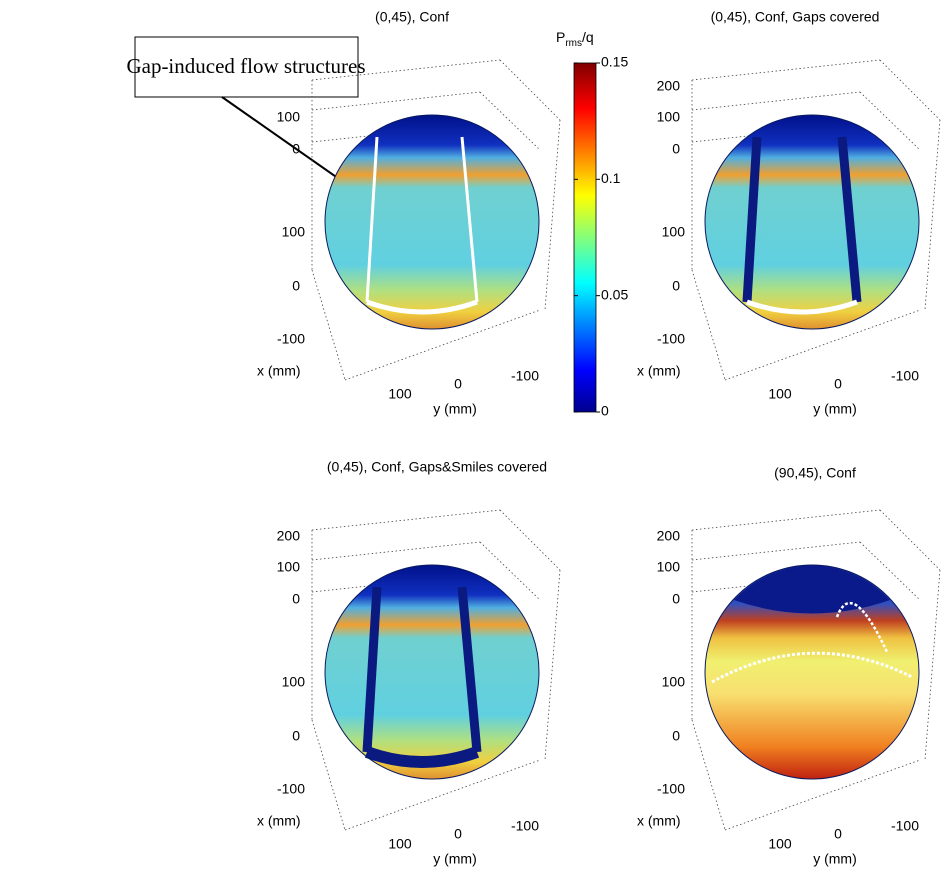 The height and width of the screenshot is (895, 943). I want to click on colorbar: Prms/q 0 0.05 0.1 0.15, so click(592, 224).